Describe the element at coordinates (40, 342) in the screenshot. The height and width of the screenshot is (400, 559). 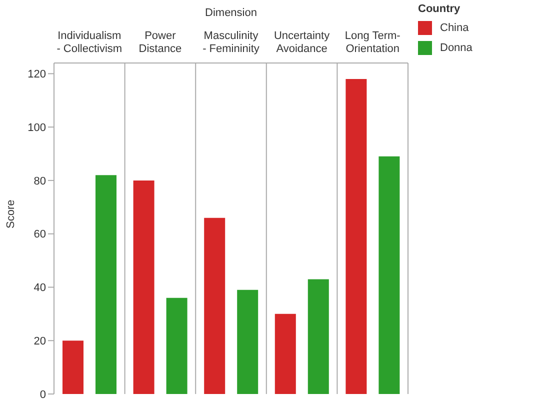
I see `y-tick-label: 20` at that location.